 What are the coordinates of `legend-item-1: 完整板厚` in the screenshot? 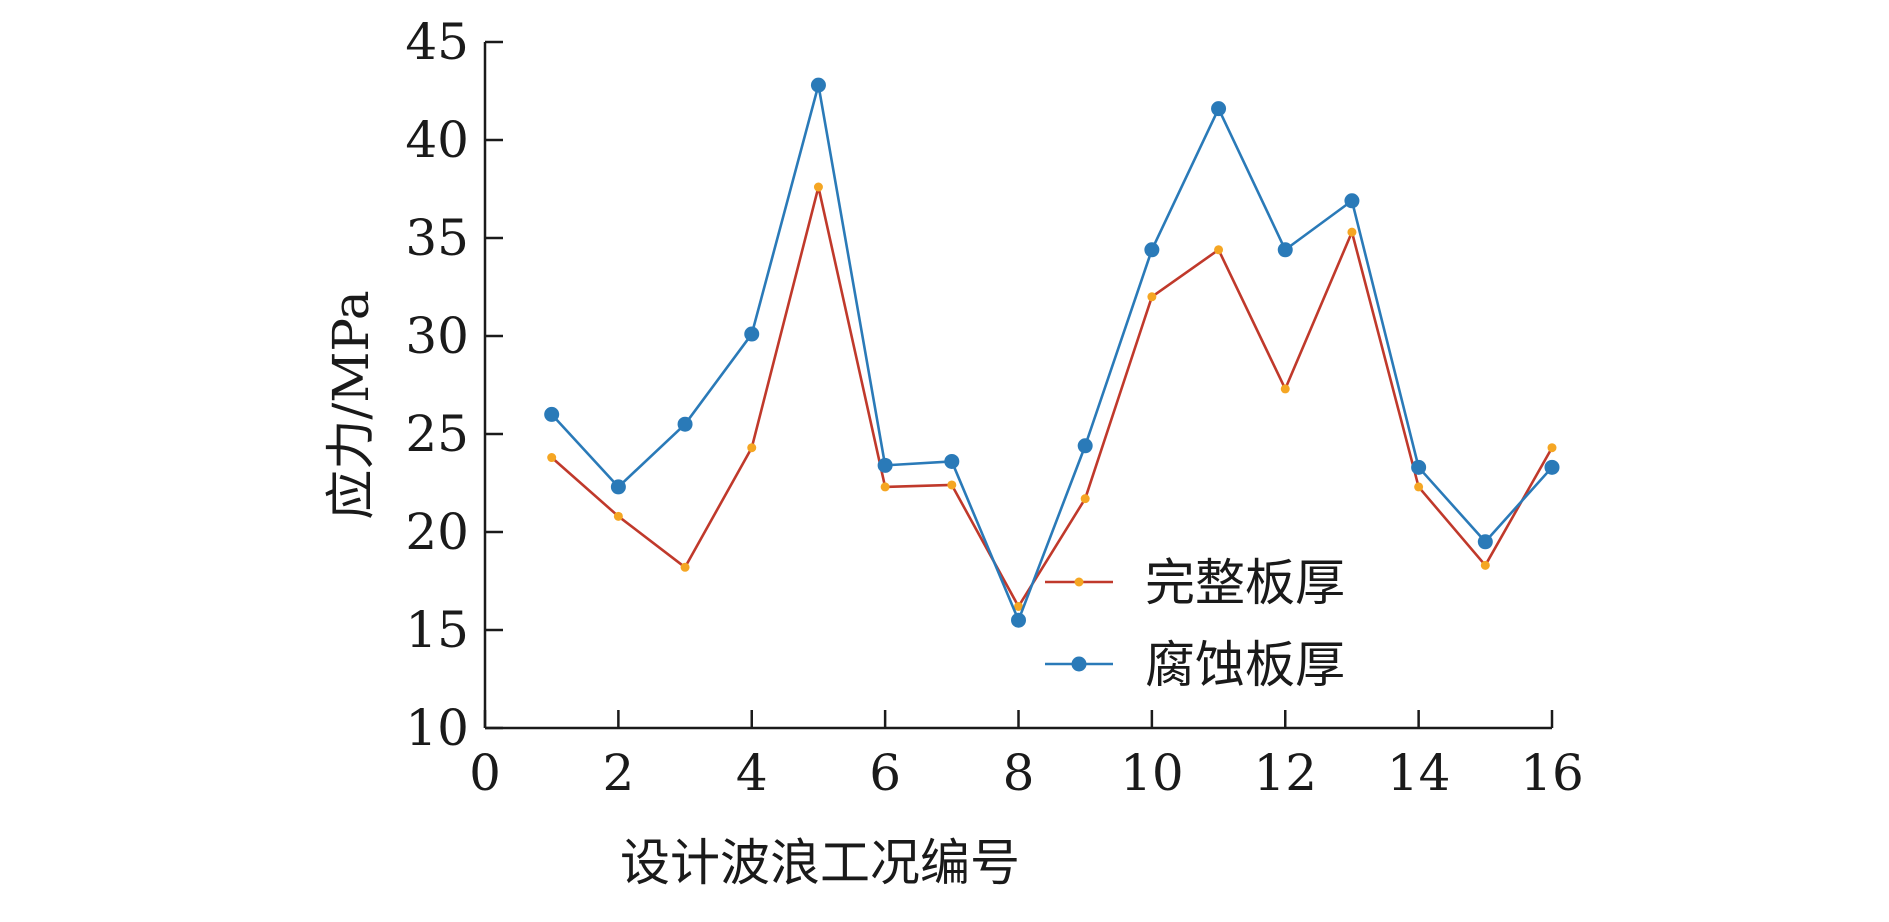 It's located at (1195, 583).